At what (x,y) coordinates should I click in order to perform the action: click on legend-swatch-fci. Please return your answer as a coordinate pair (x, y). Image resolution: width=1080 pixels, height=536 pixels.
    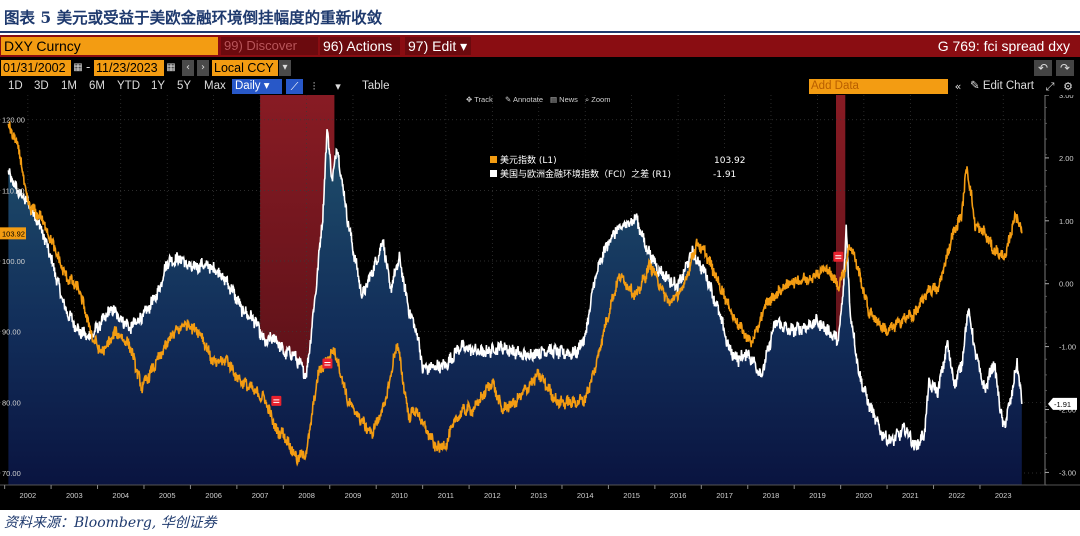
    Looking at the image, I should click on (493, 173).